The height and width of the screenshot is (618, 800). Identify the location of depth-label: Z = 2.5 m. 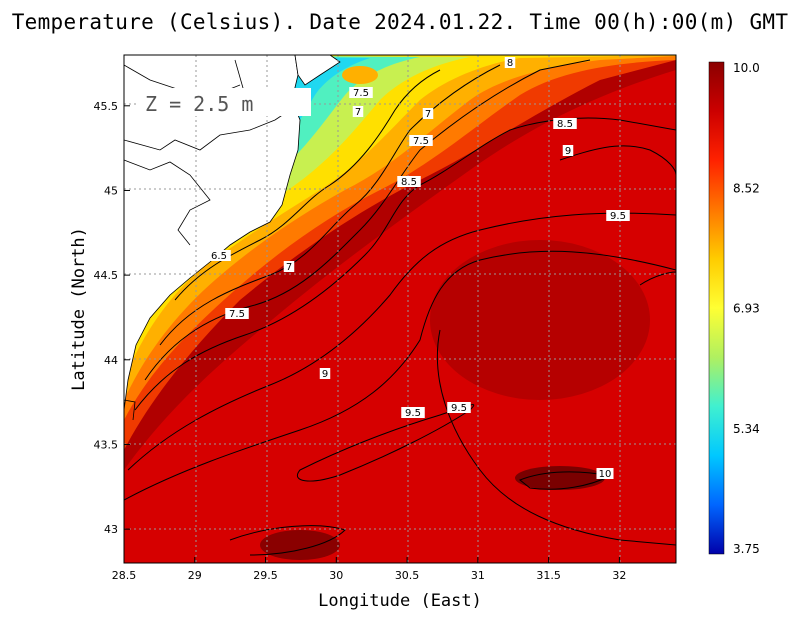
(199, 104).